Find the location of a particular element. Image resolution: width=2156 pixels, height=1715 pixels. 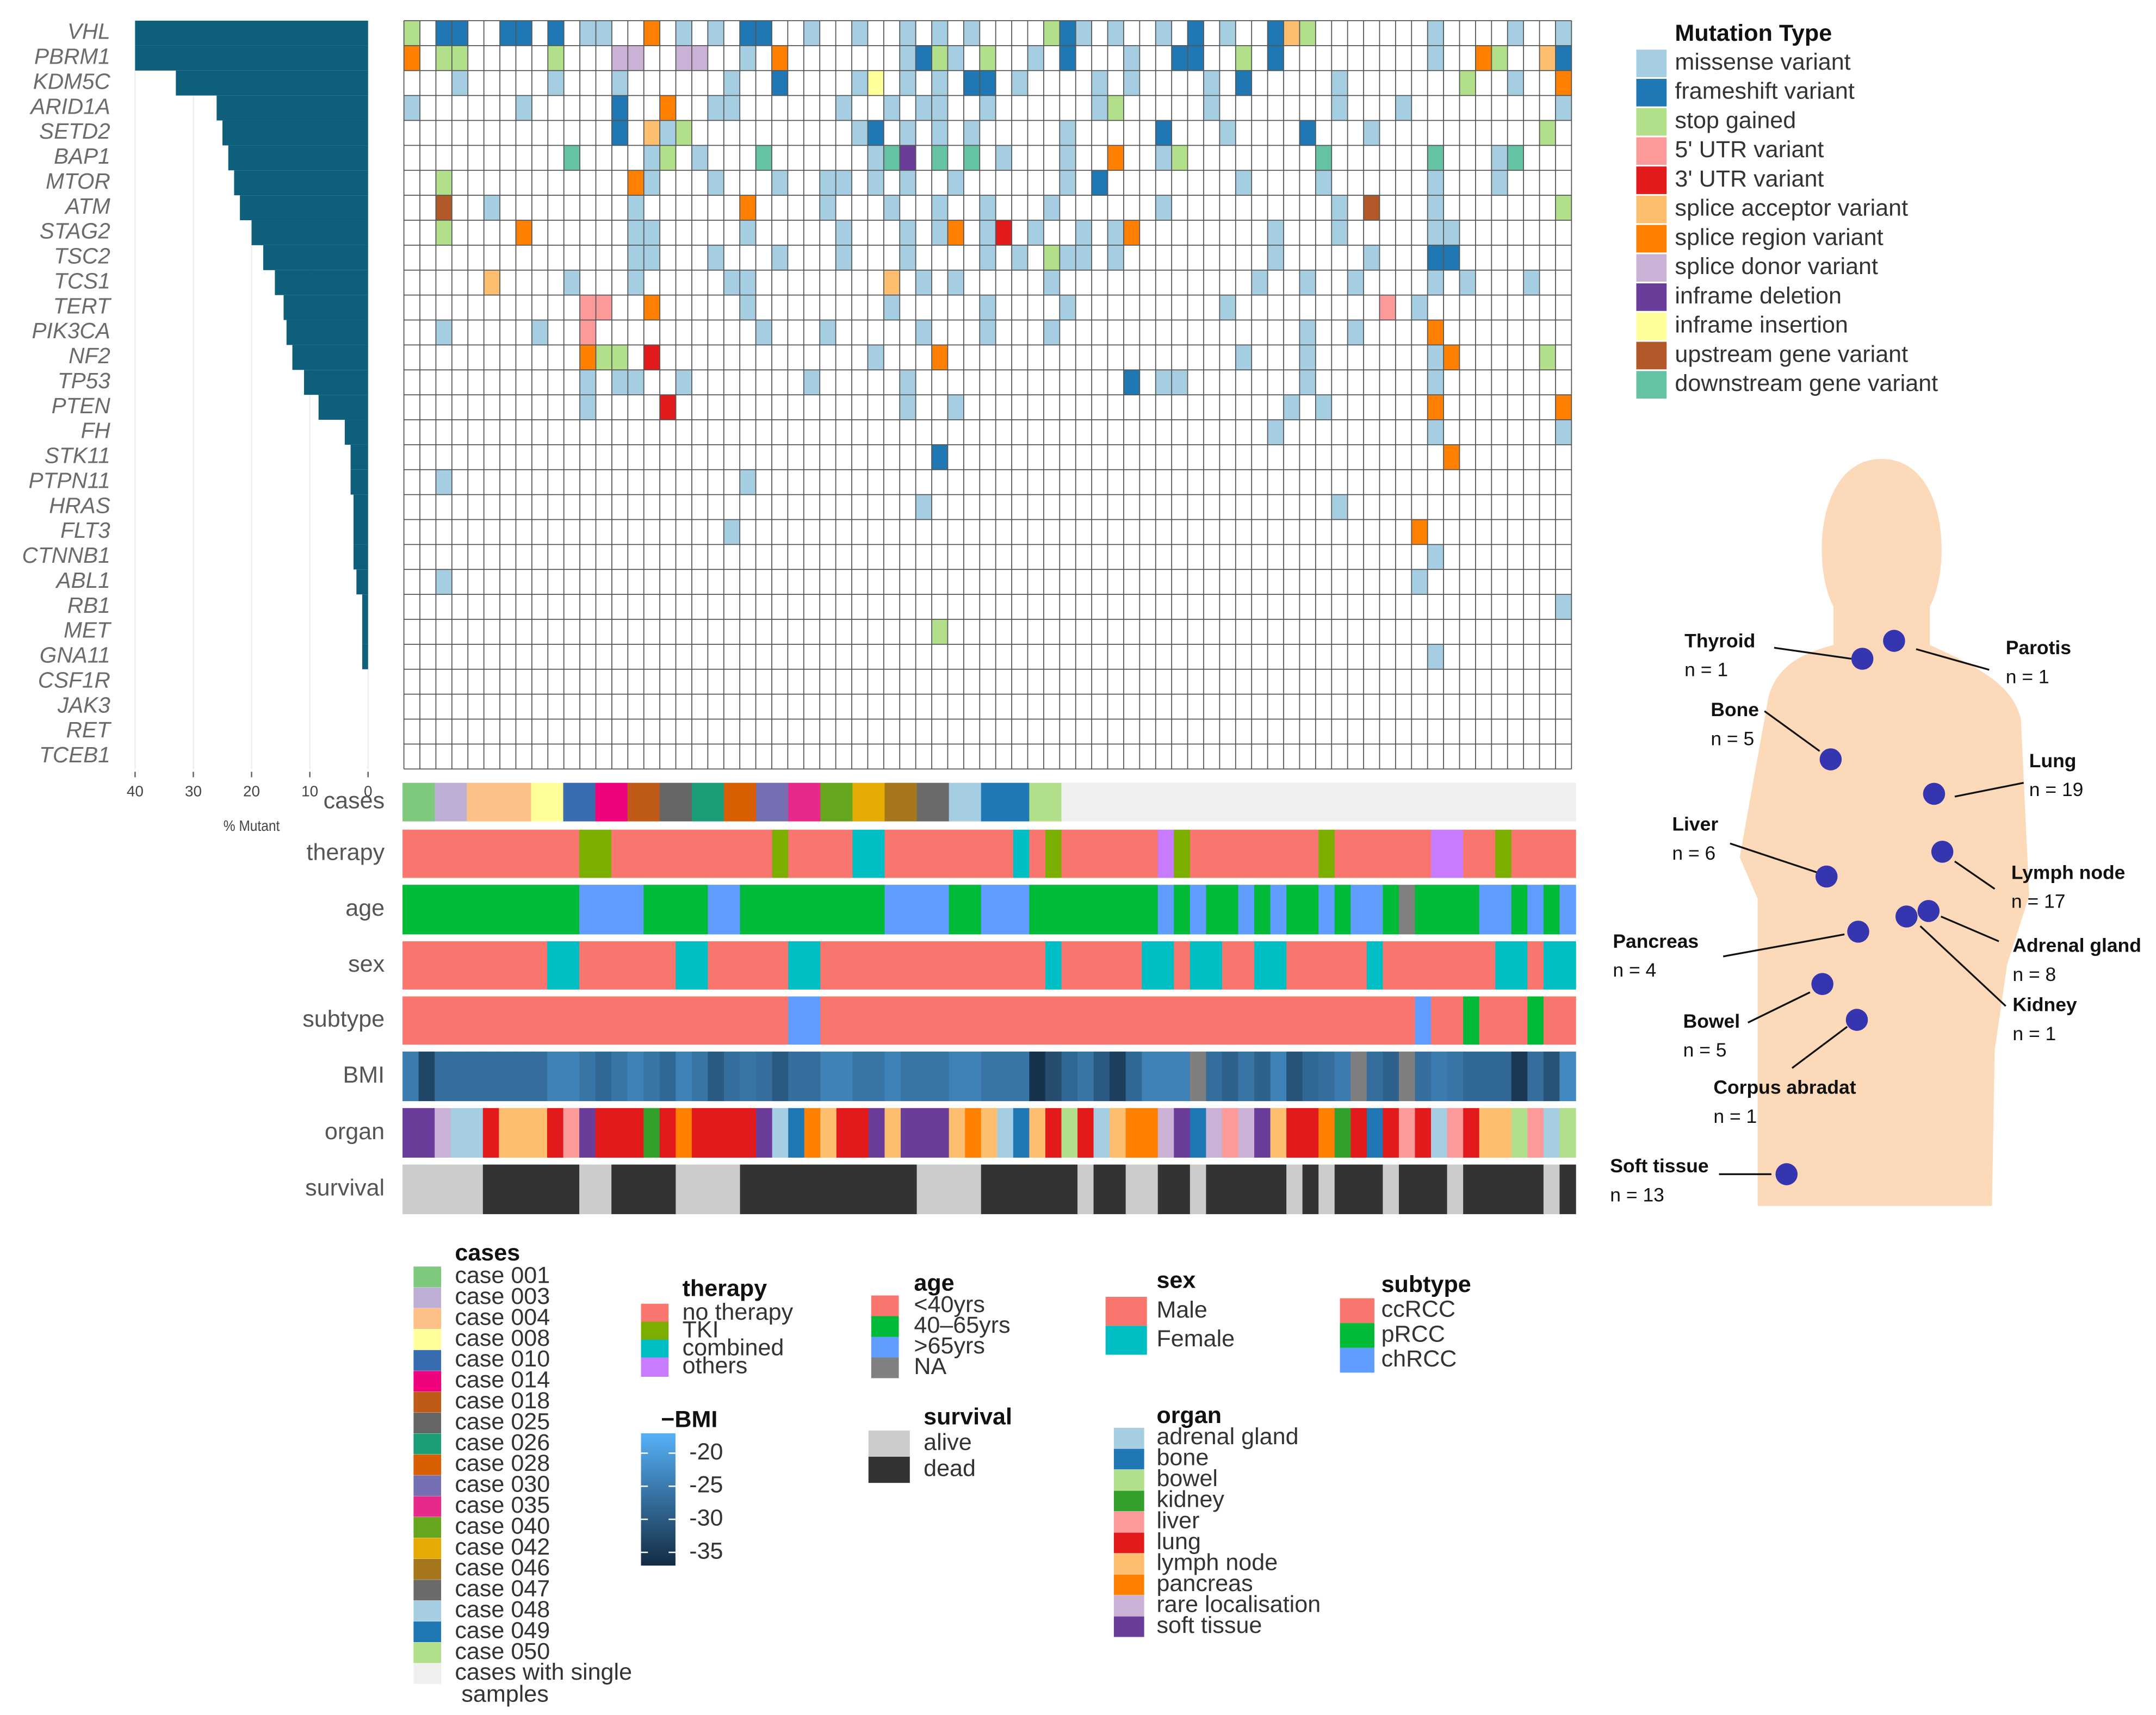

site-count: n = 1 is located at coordinates (1735, 1116).